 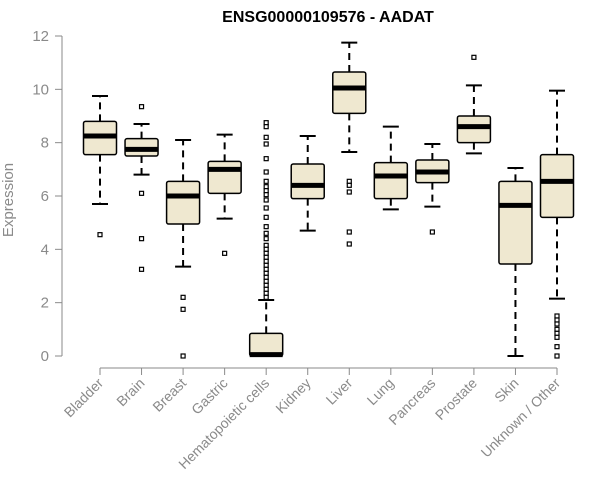 I want to click on y-tick-label: 6, so click(x=45, y=196).